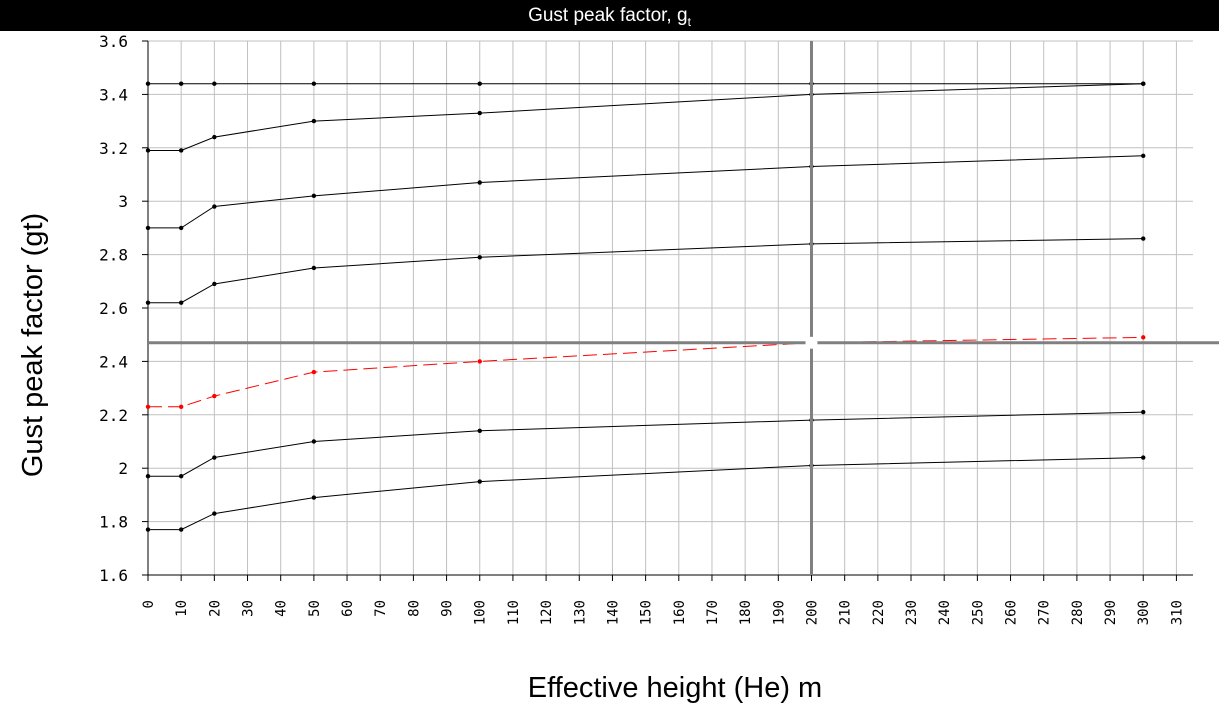  I want to click on x-tick-label: 280, so click(1078, 612).